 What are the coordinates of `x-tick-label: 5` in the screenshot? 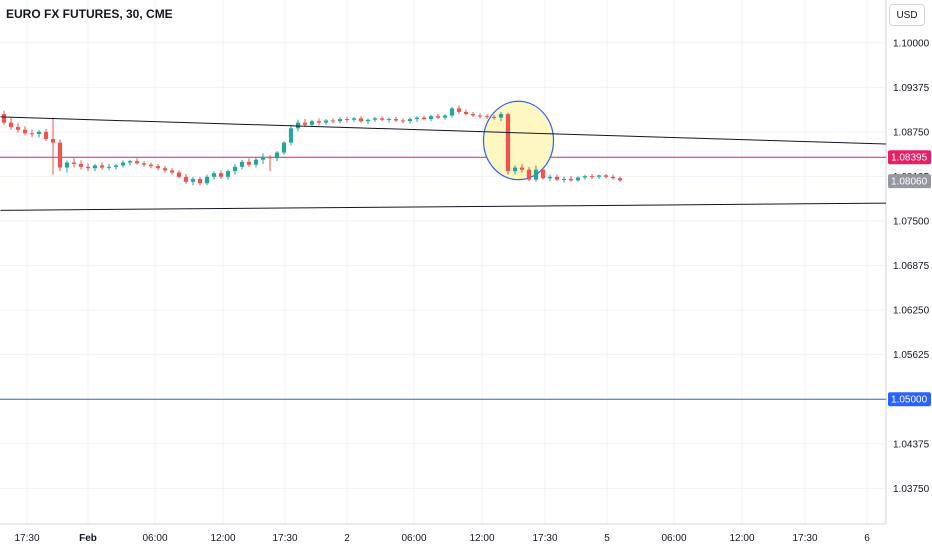 It's located at (607, 538).